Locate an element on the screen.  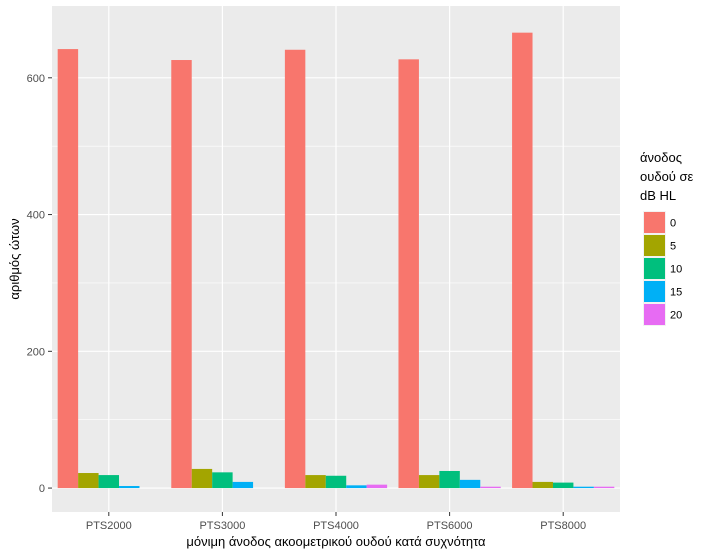
legend-label-5: 5 is located at coordinates (673, 247).